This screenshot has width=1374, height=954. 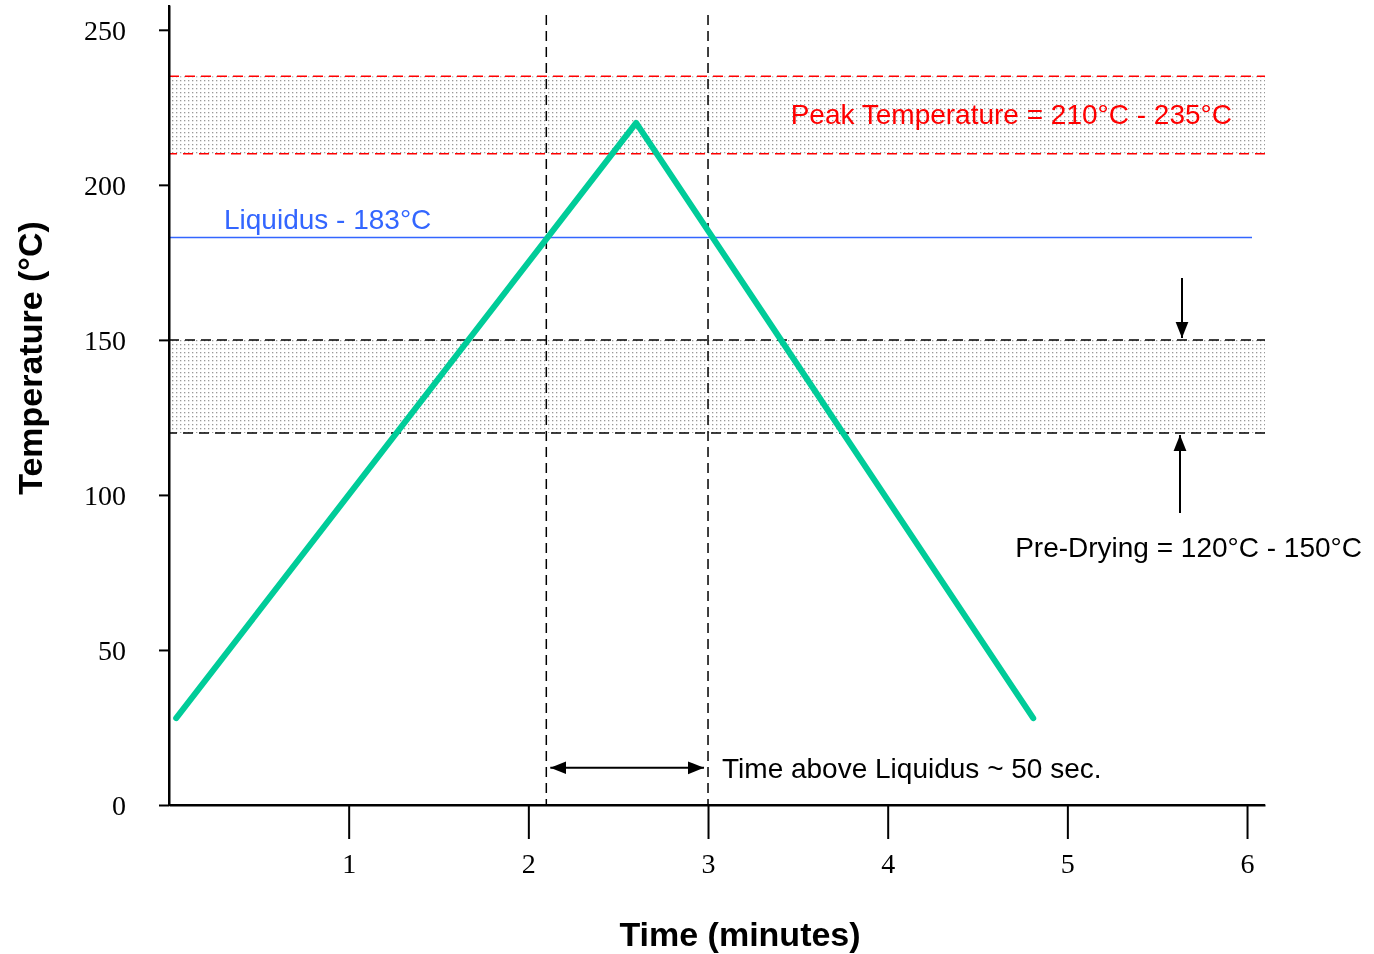 What do you see at coordinates (708, 863) in the screenshot?
I see `x-tick-label: 3` at bounding box center [708, 863].